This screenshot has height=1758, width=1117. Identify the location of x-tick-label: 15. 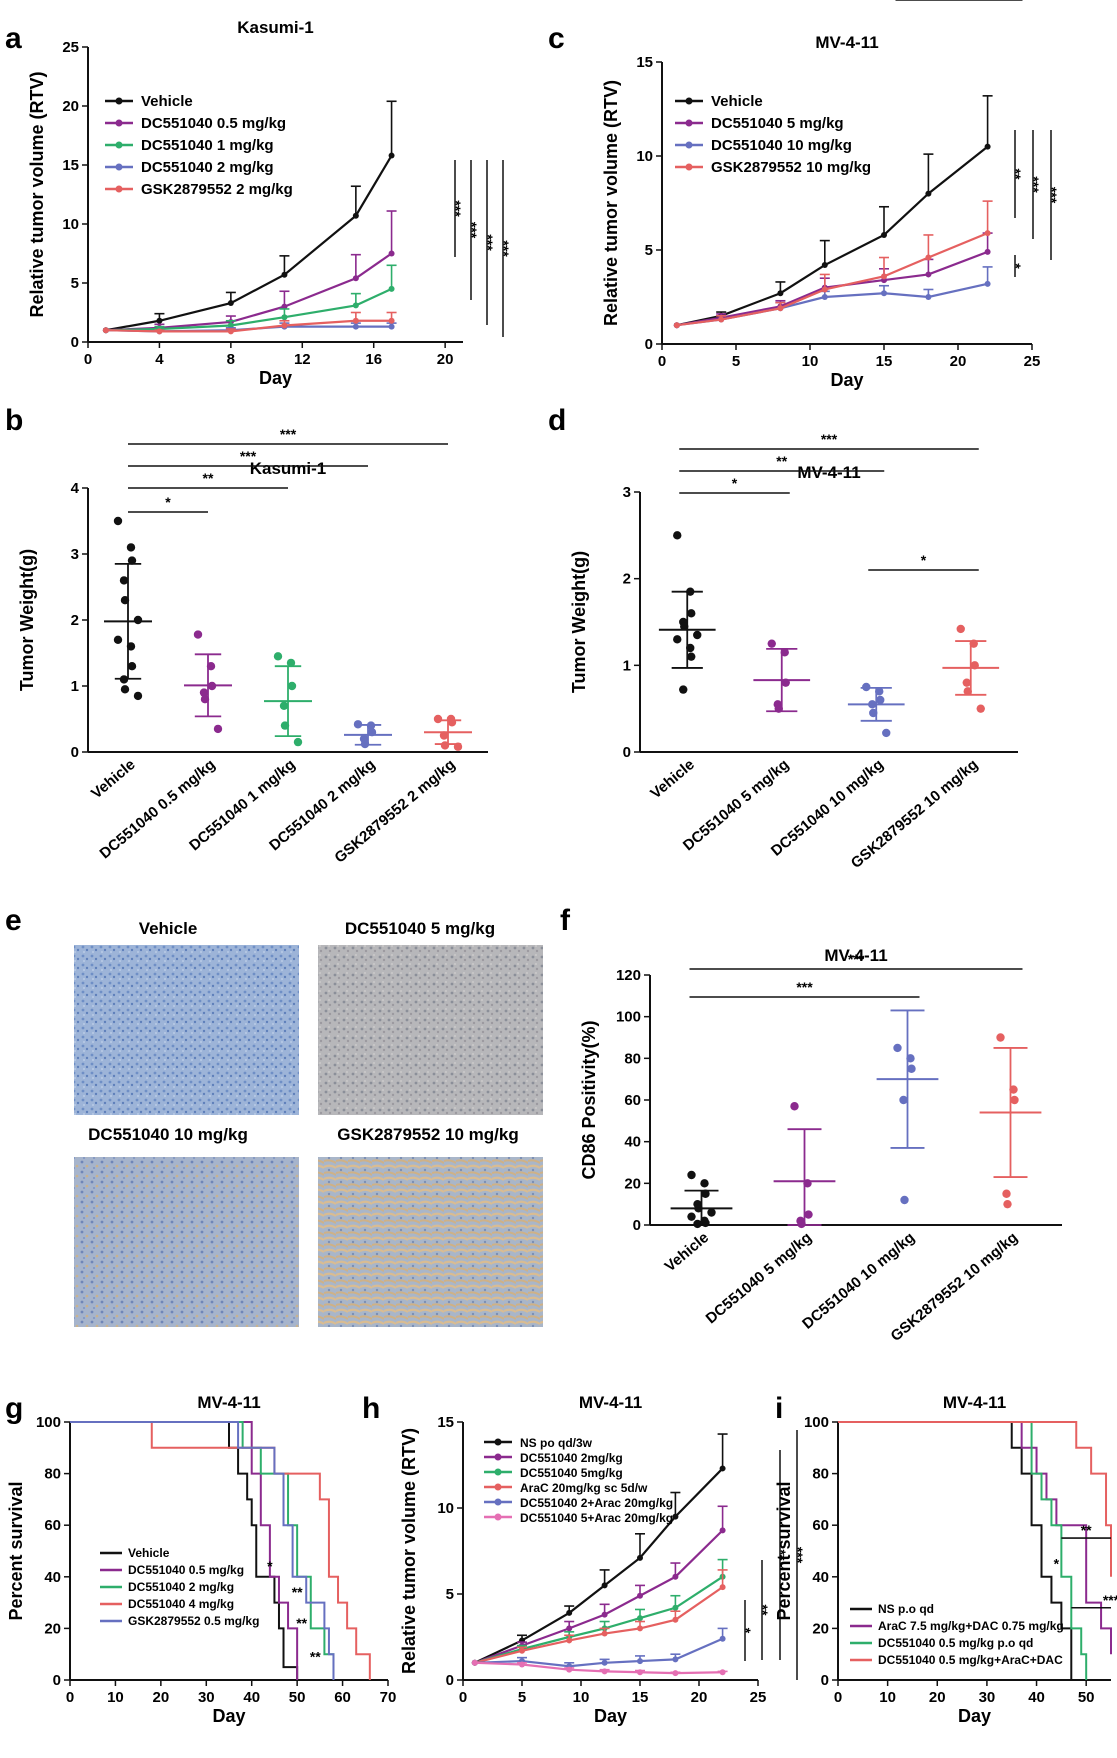
(640, 1697).